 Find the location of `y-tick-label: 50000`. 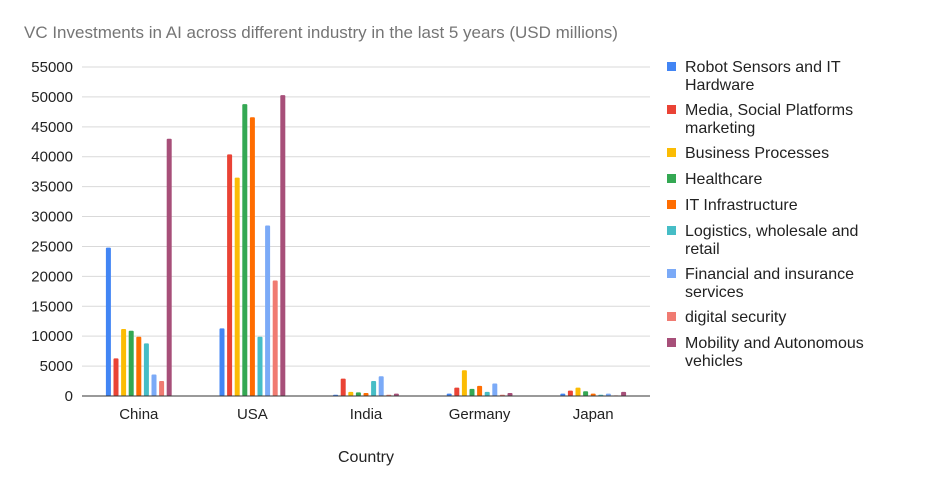

y-tick-label: 50000 is located at coordinates (52, 97).